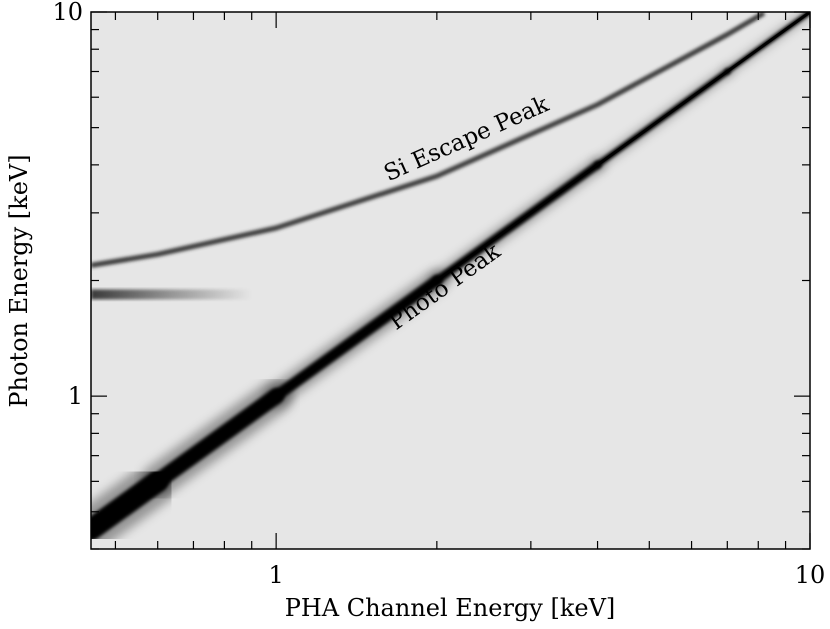  I want to click on y-tick-label: 1, so click(75, 396).